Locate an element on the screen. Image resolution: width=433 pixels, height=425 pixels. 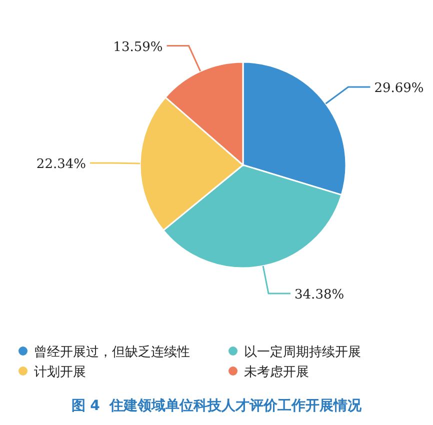
legend-label: 计划开展 is located at coordinates (60, 372).